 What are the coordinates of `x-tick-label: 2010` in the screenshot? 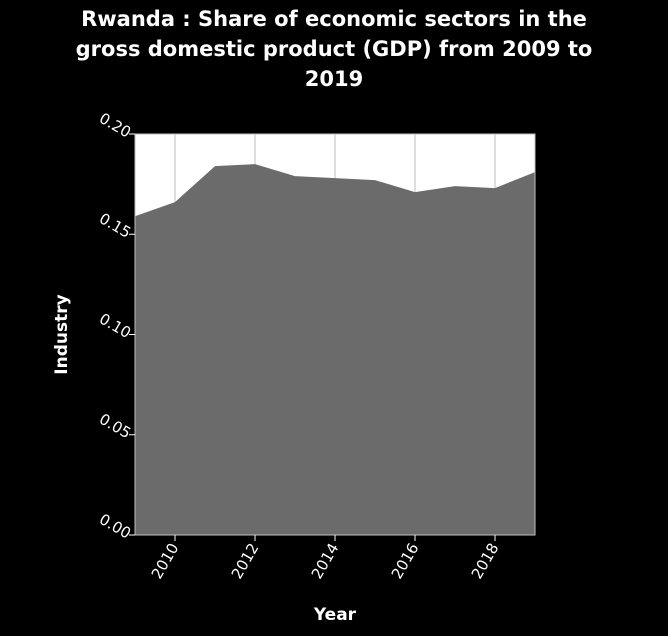 It's located at (165, 561).